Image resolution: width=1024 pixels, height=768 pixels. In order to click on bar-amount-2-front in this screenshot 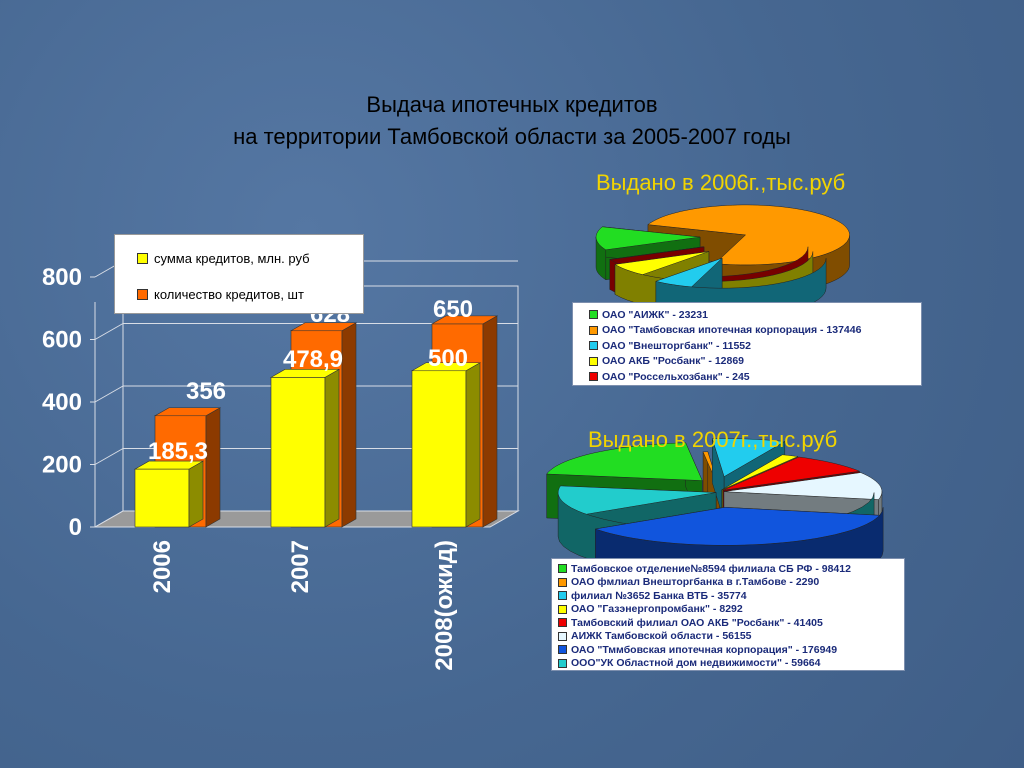, I will do `click(439, 449)`.